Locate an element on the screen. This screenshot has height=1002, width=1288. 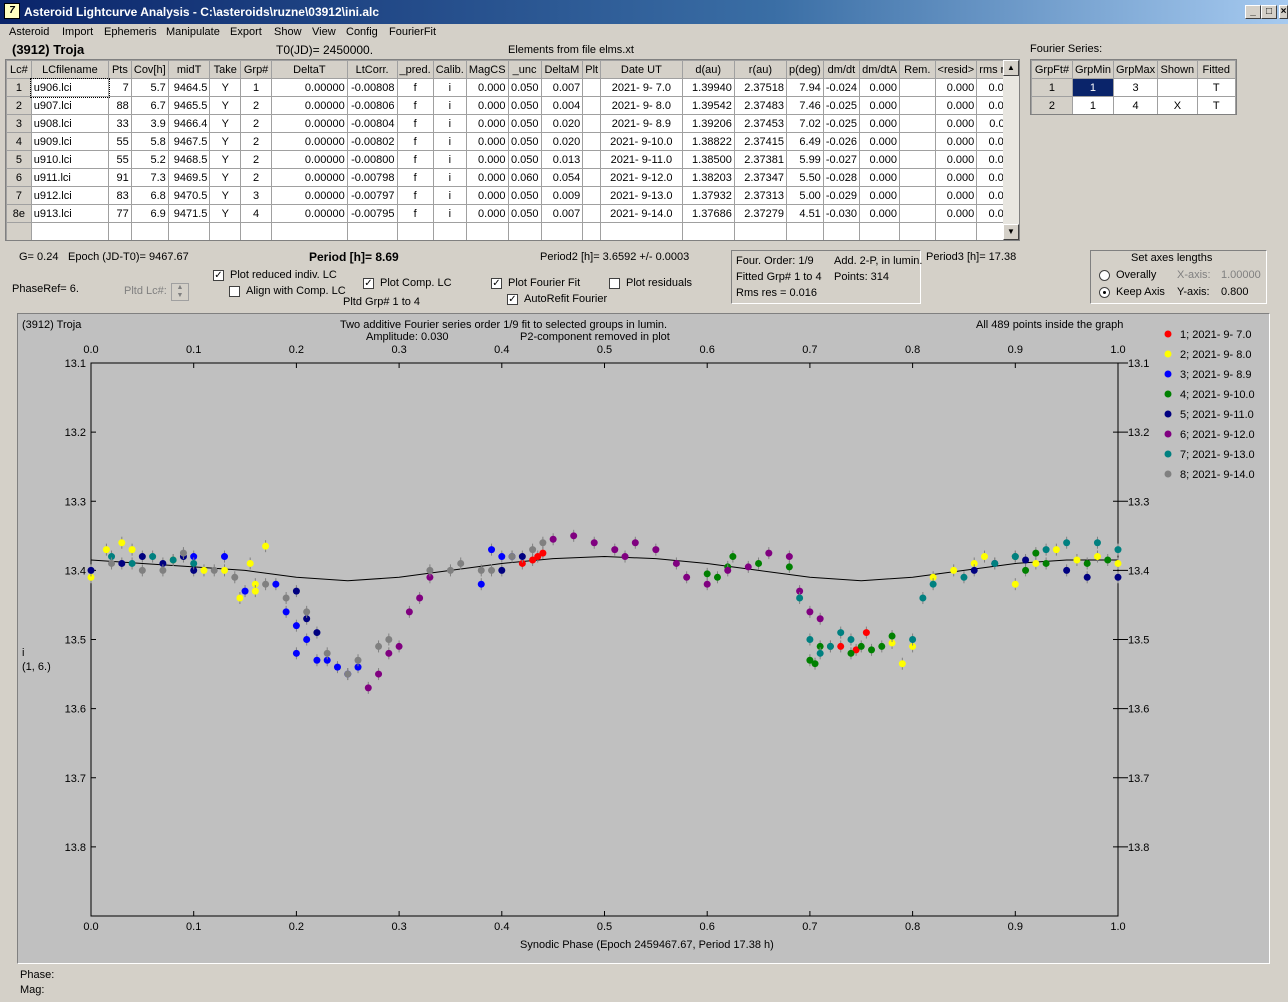
table-cell: 7.3 is located at coordinates (149, 177).